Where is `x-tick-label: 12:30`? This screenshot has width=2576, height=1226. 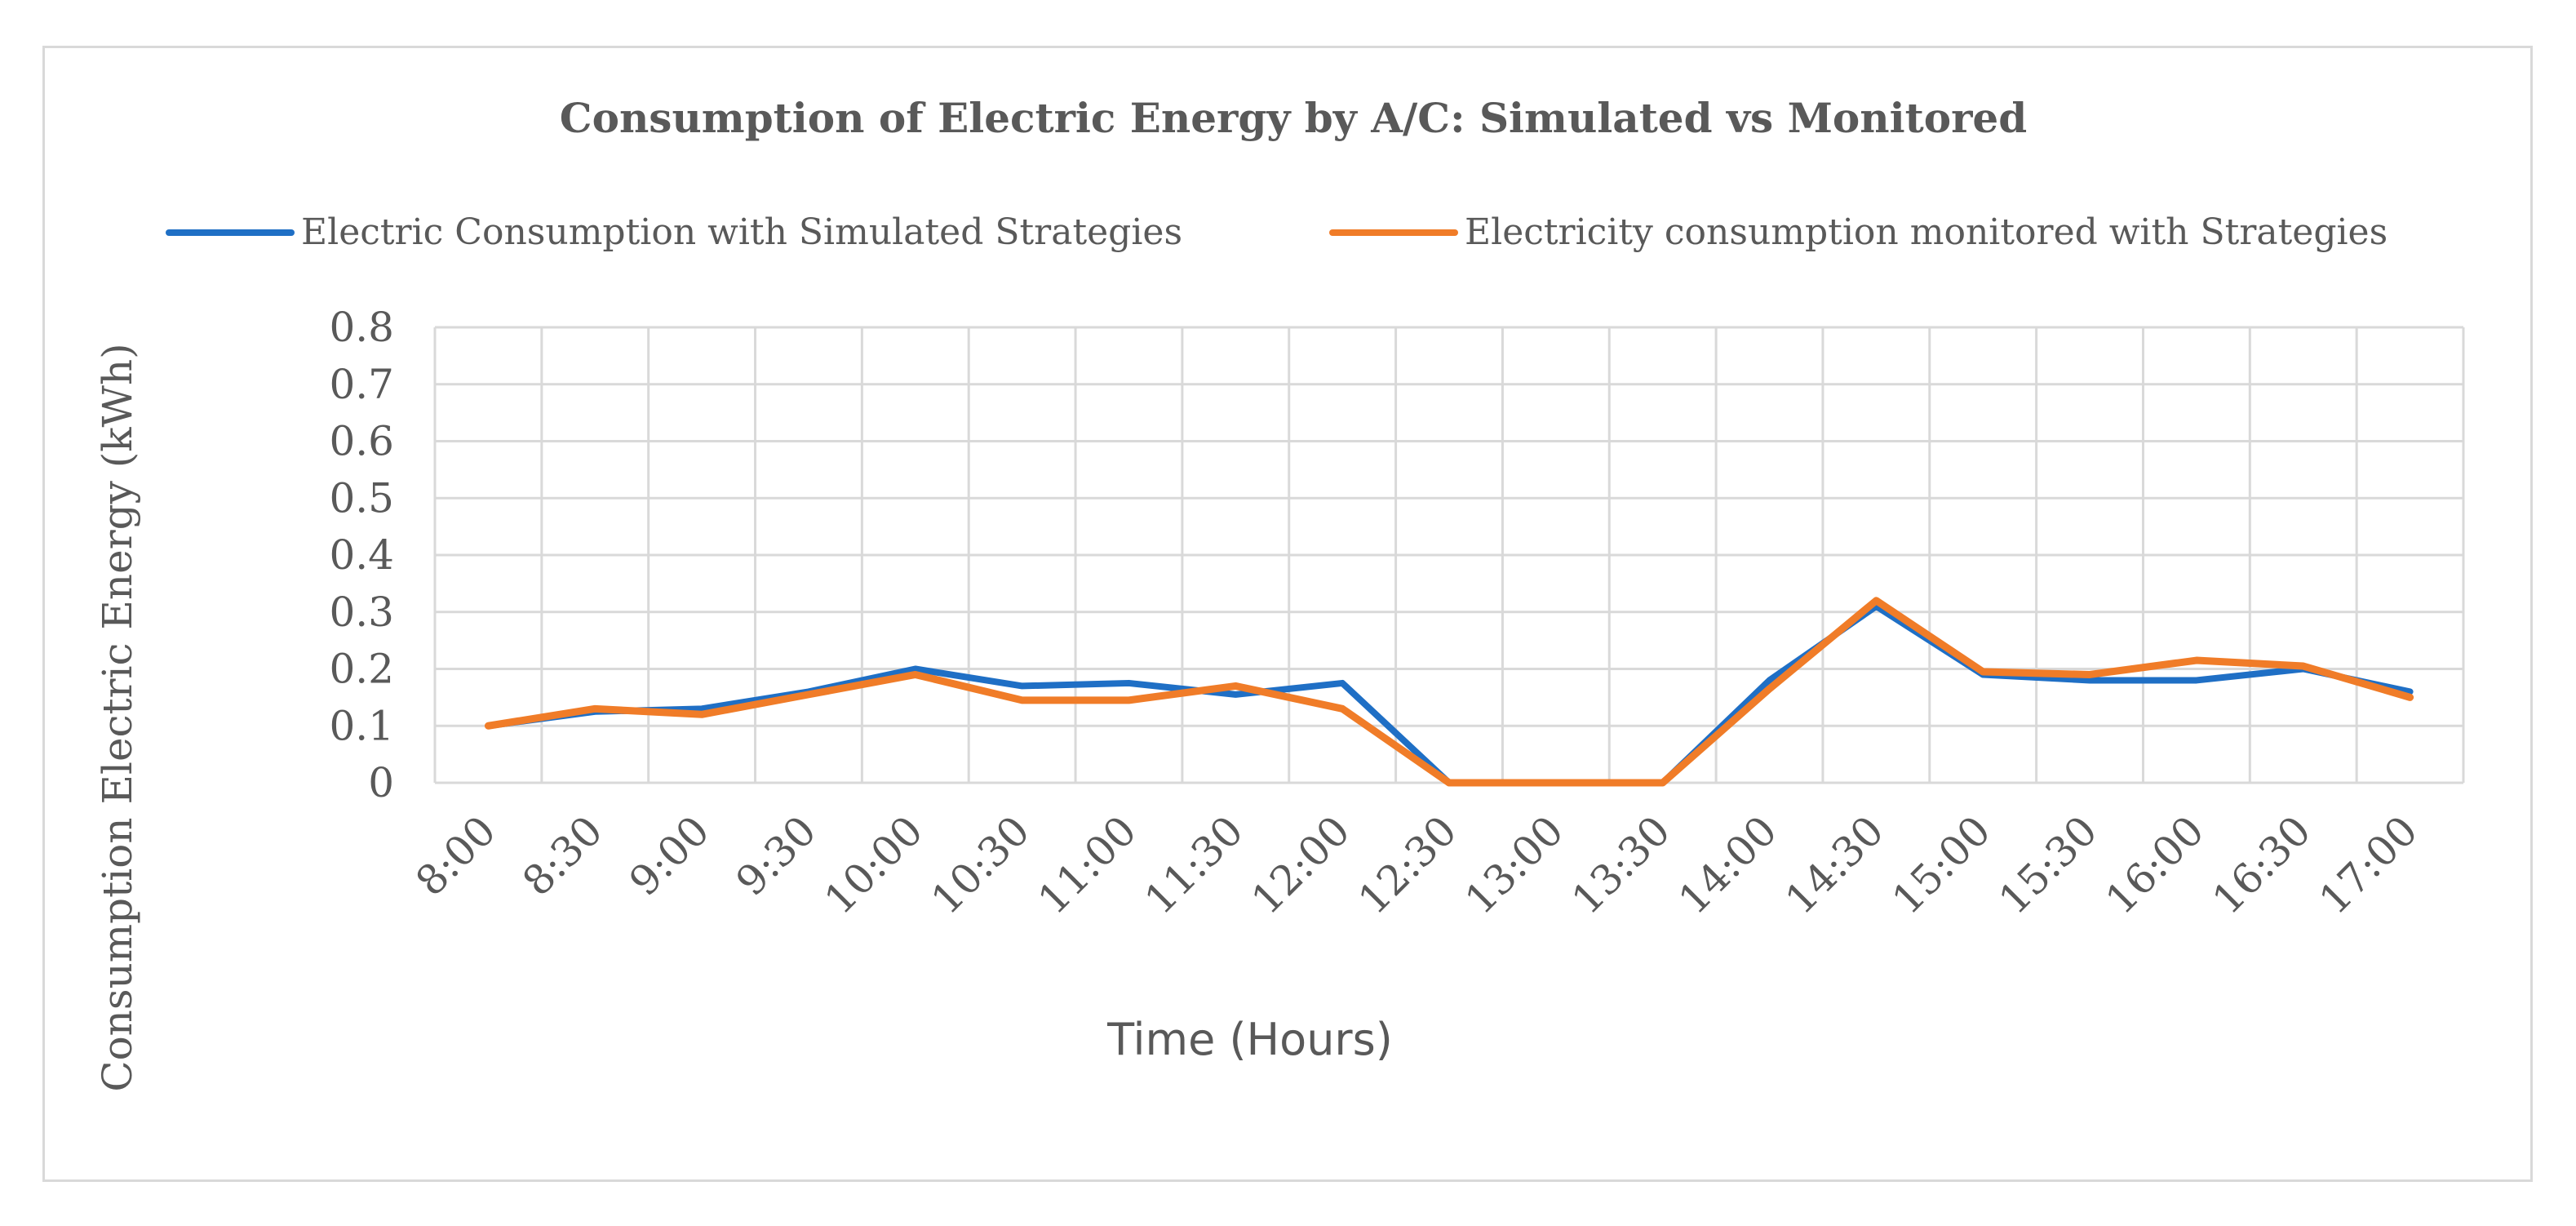
x-tick-label: 12:30 is located at coordinates (1408, 864).